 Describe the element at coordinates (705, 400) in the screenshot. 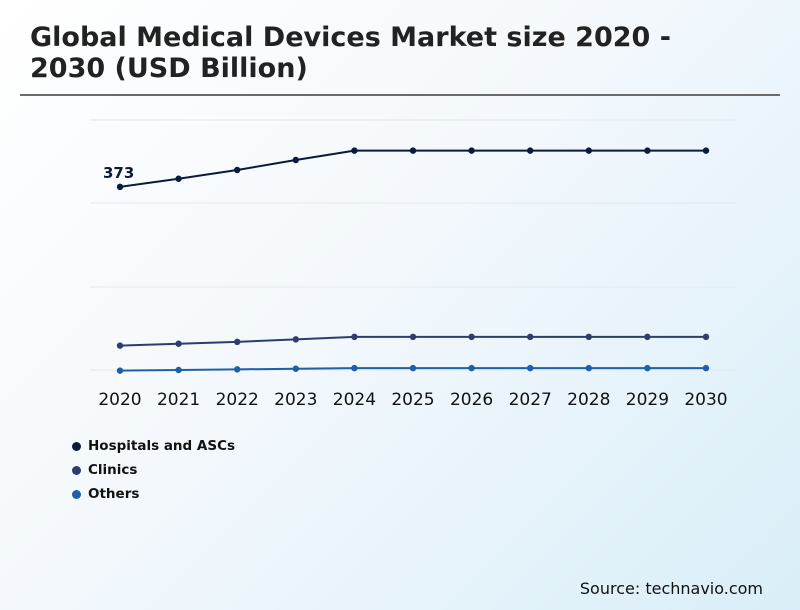

I see `x-tick-label: 2030` at that location.